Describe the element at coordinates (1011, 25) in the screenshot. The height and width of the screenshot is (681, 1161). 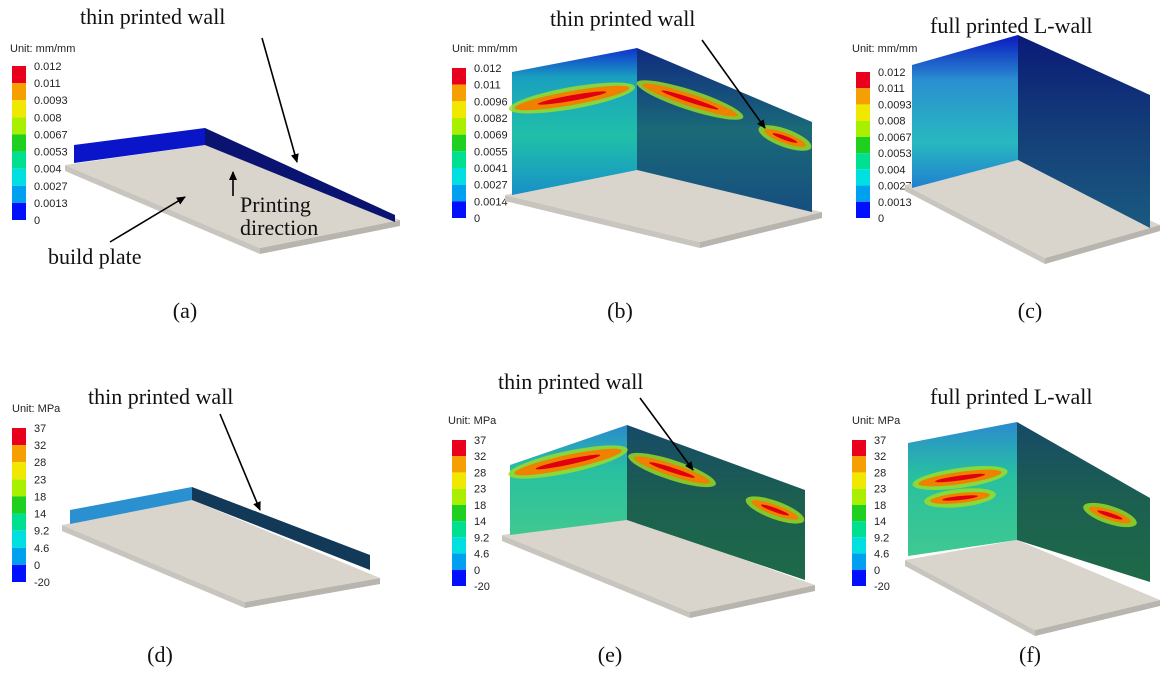
I see `annotation: full printed L-wall` at that location.